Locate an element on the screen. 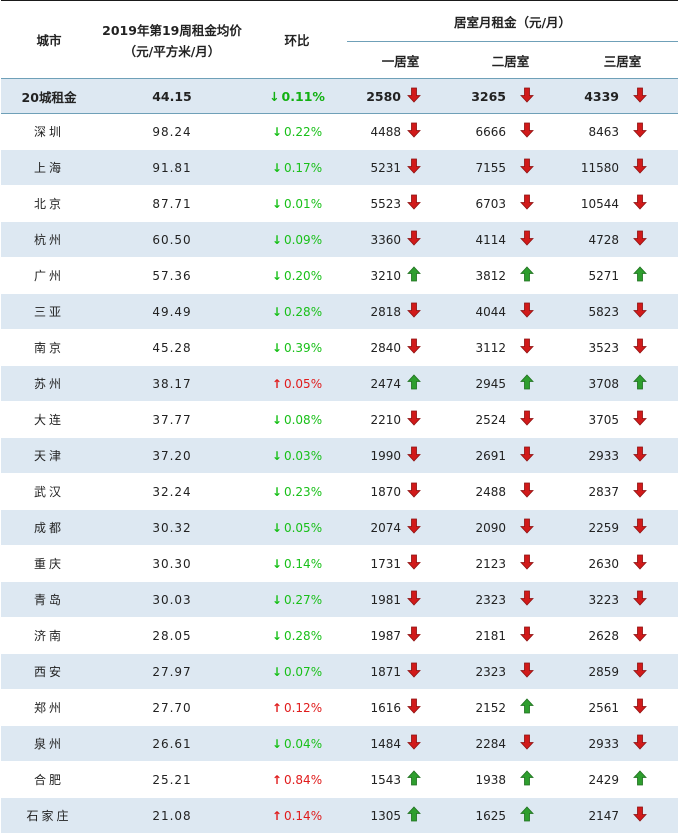 This screenshot has width=679, height=834. row-city: 三亚 is located at coordinates (49, 311).